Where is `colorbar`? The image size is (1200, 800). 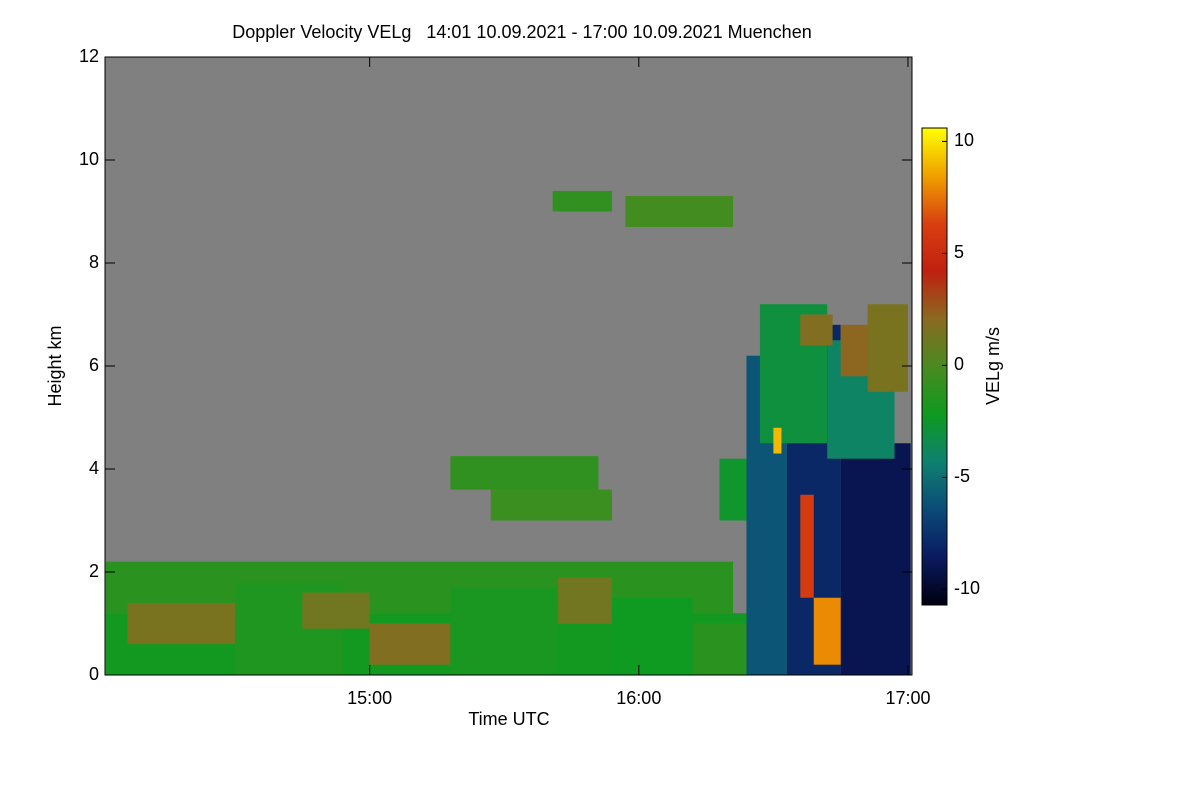 colorbar is located at coordinates (934, 366).